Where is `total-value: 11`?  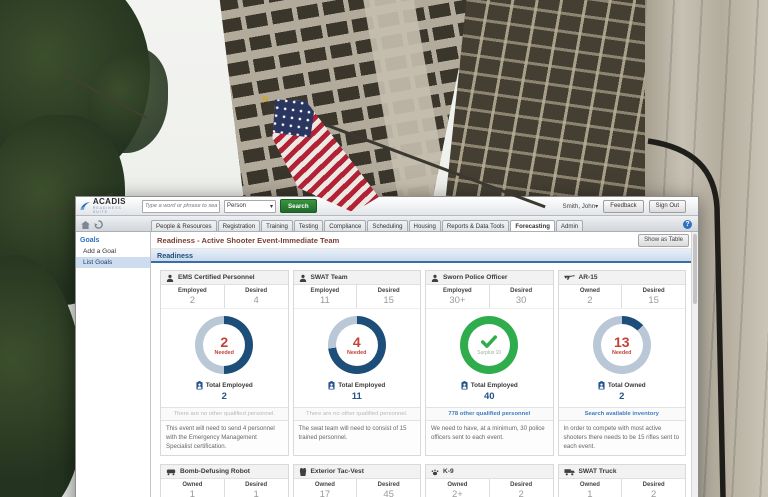
total-value: 11 is located at coordinates (356, 396).